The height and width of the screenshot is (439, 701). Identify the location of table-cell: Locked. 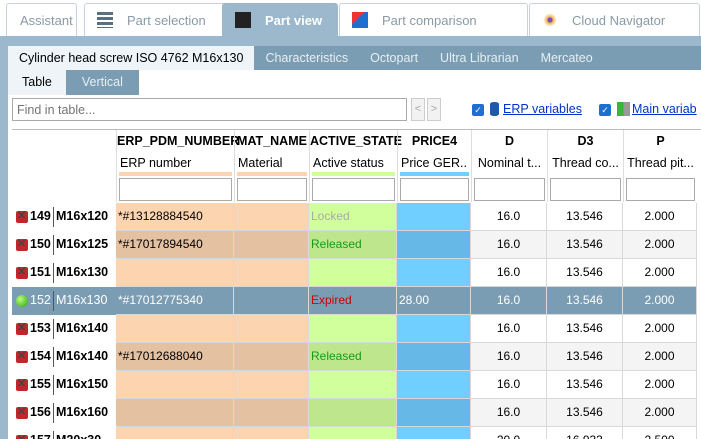
(353, 217).